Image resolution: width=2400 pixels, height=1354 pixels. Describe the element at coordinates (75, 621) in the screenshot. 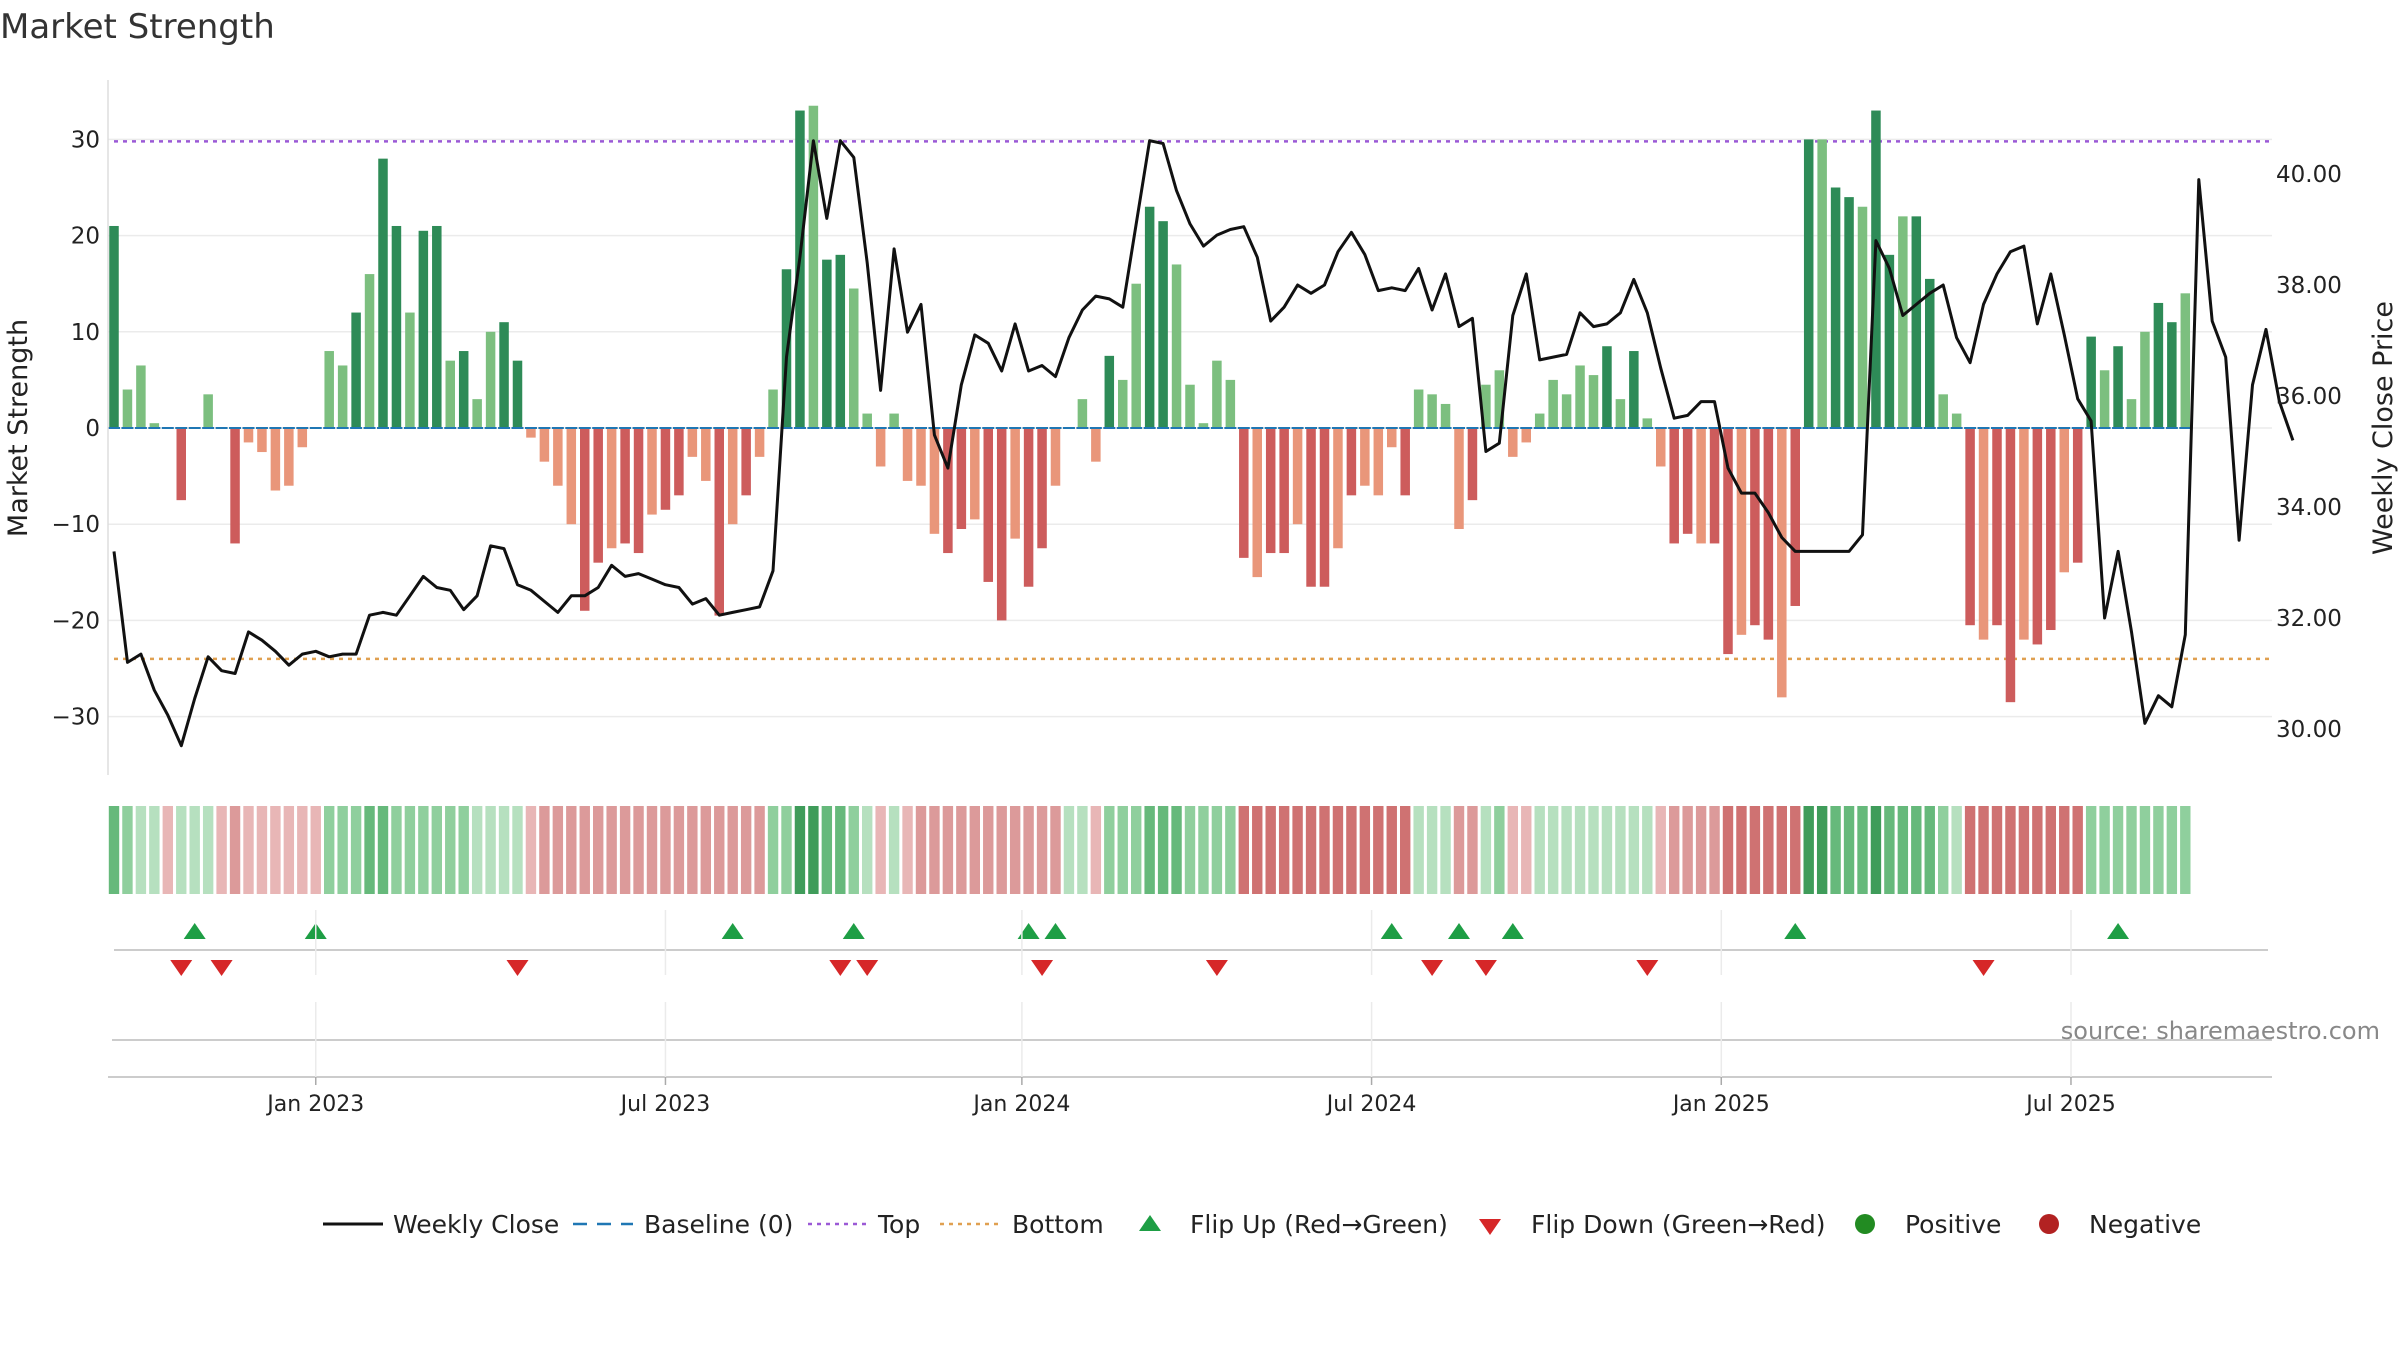

I see `left-tick-label: −20` at that location.